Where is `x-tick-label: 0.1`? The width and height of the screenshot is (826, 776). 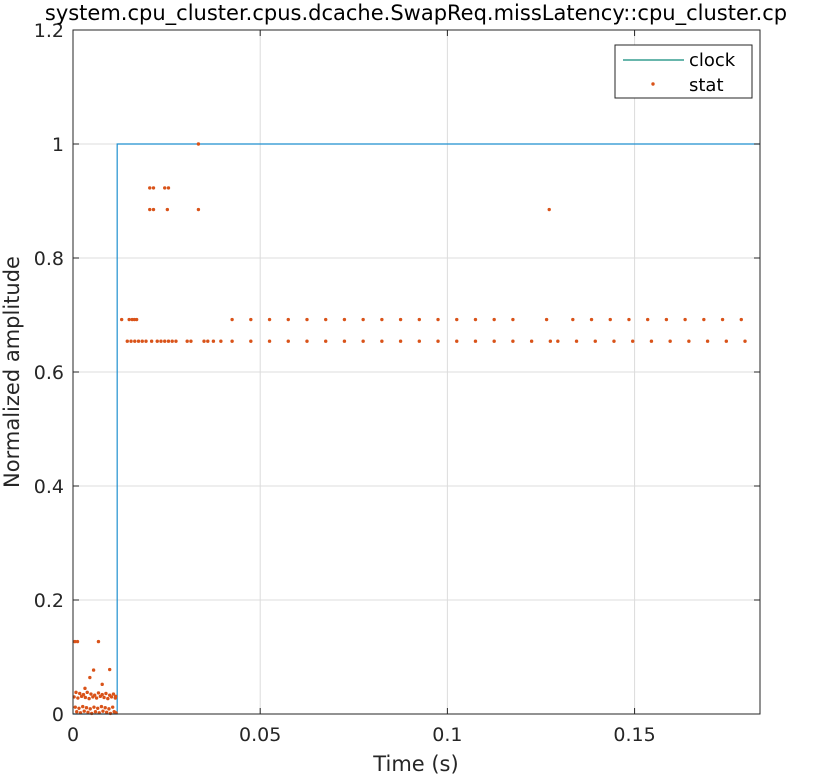 x-tick-label: 0.1 is located at coordinates (447, 735).